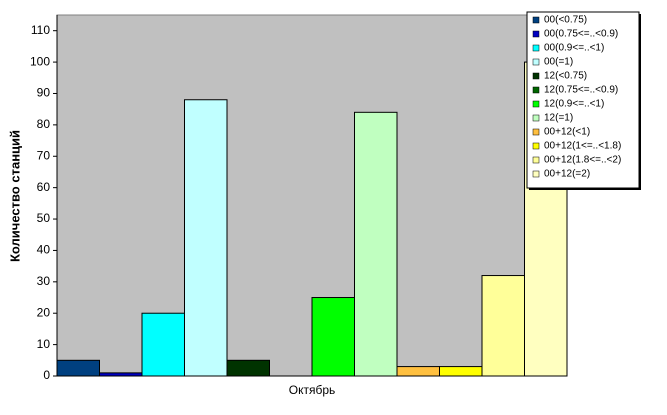  Describe the element at coordinates (582, 146) in the screenshot. I see `legend-label: 00+12(1<=..<1.8)` at that location.